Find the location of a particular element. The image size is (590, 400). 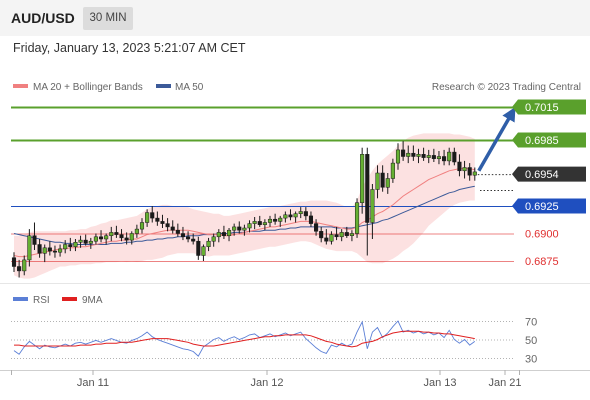

x-tick-label: Jan 12 is located at coordinates (266, 383).